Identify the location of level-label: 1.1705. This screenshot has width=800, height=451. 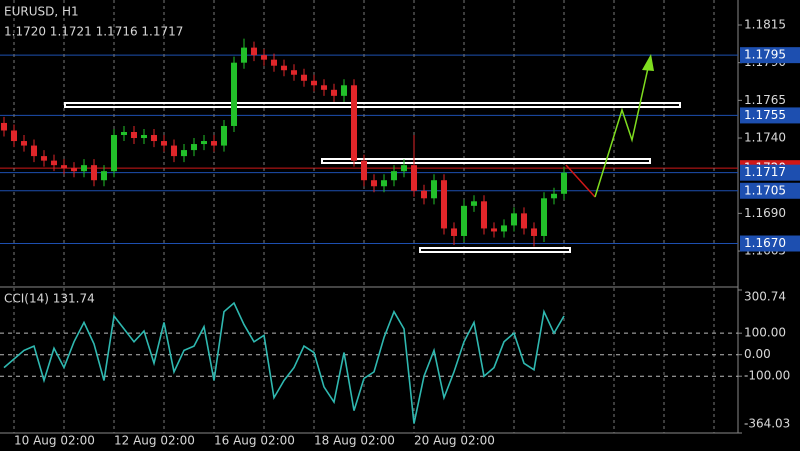
(765, 190).